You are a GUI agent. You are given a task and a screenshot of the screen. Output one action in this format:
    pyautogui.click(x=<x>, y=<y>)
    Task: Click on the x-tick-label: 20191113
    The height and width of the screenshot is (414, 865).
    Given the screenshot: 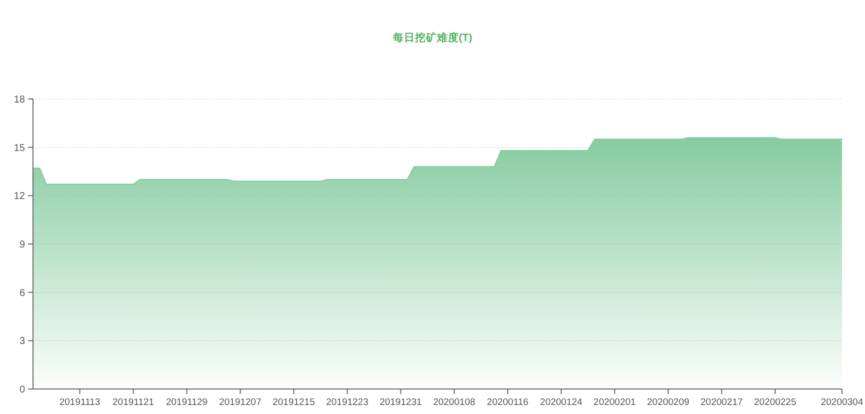 What is the action you would take?
    pyautogui.click(x=79, y=402)
    